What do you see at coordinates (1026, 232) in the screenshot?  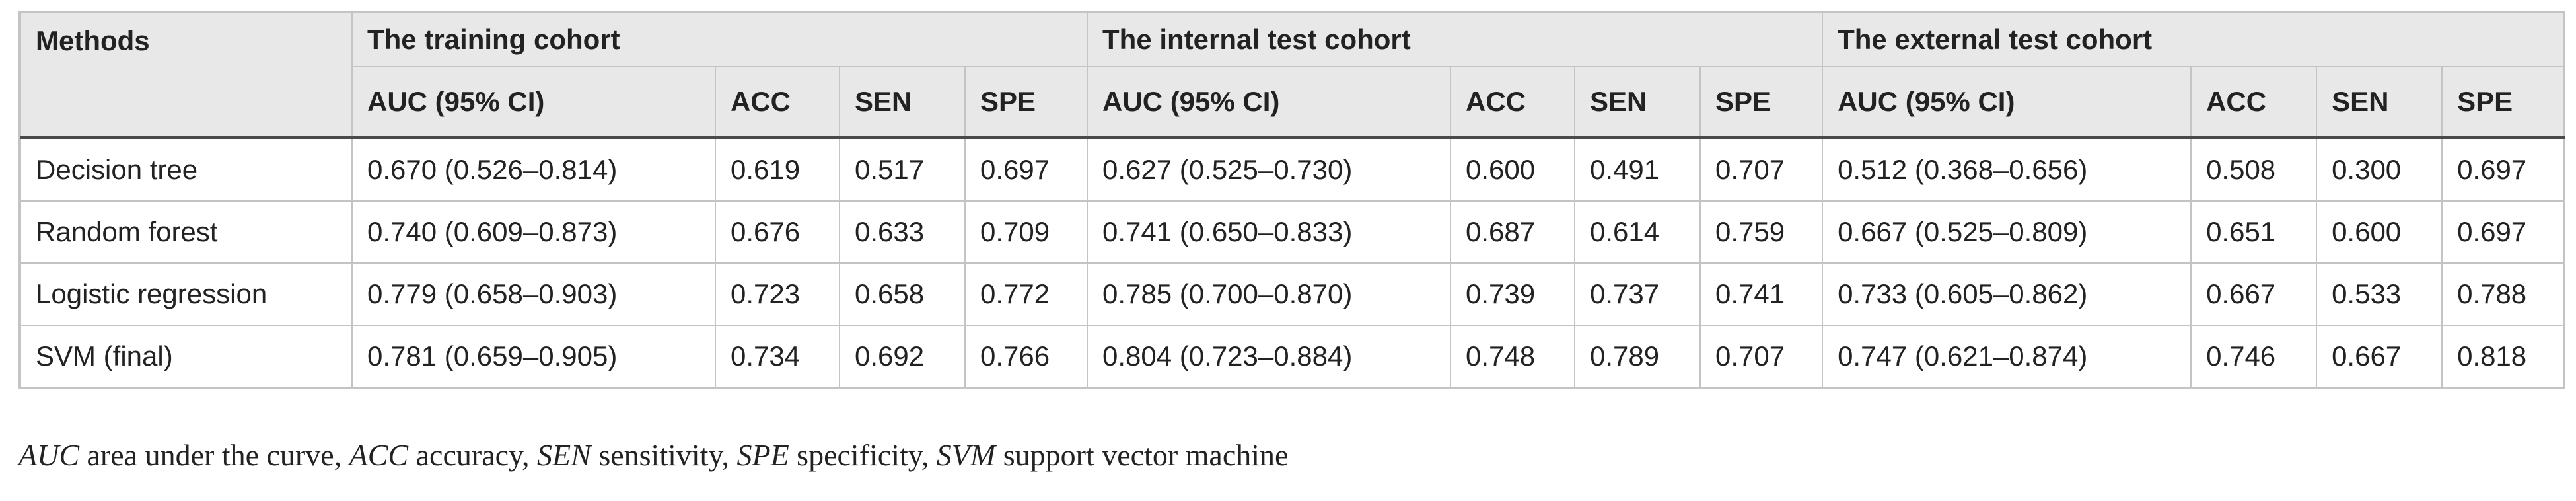 I see `table-cell: 0.709` at bounding box center [1026, 232].